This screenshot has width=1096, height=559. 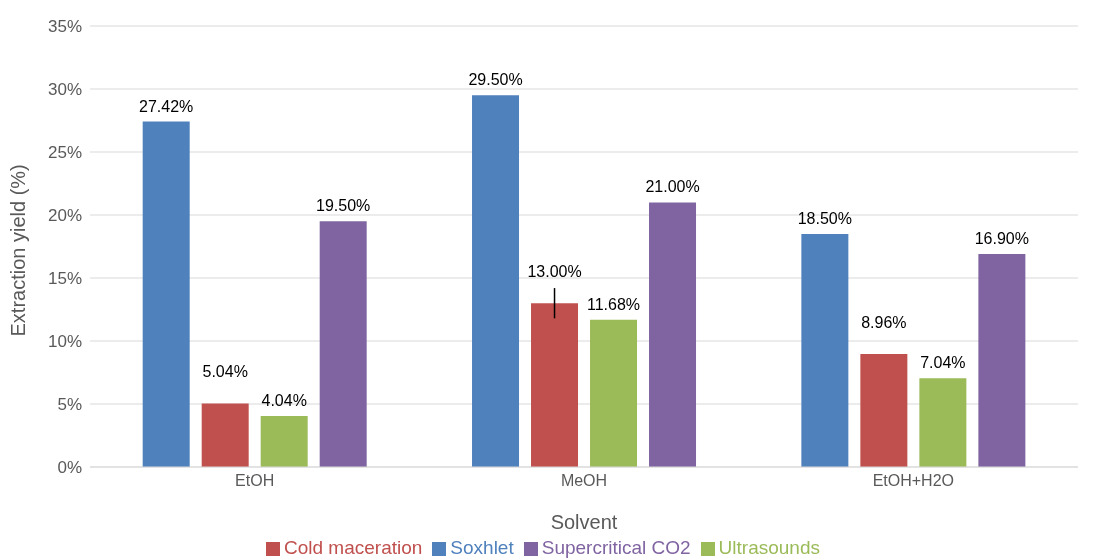 What do you see at coordinates (353, 547) in the screenshot?
I see `legend-label: Cold maceration` at bounding box center [353, 547].